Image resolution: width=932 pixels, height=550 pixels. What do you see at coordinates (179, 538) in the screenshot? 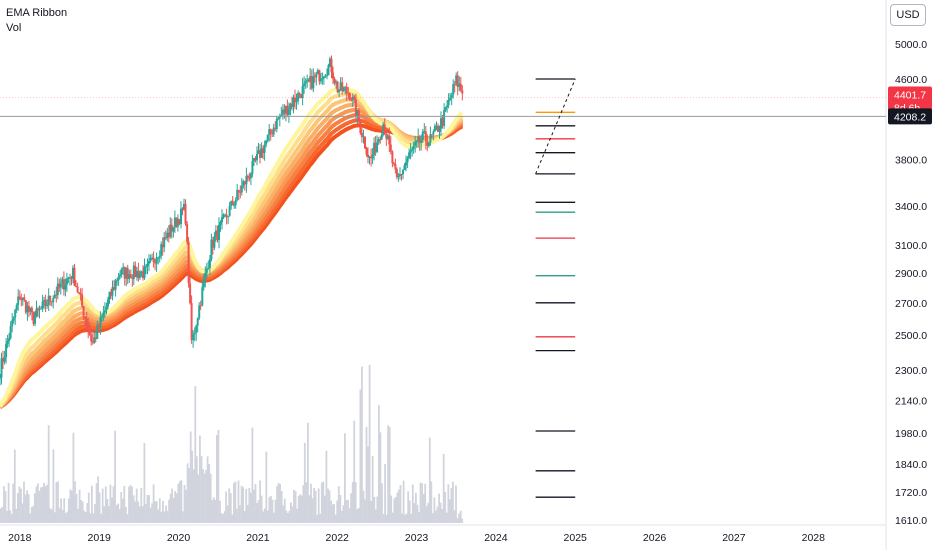
I see `time-tick-label: 2020` at bounding box center [179, 538].